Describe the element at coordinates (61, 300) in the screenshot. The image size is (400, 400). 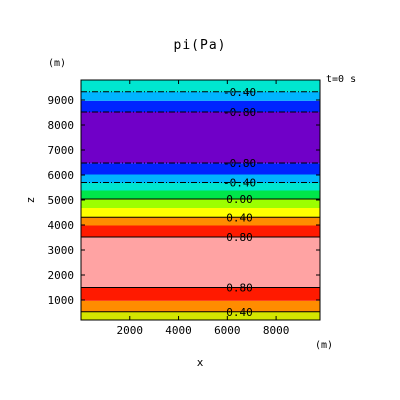
I see `y-tick-label-1000: 1000` at that location.